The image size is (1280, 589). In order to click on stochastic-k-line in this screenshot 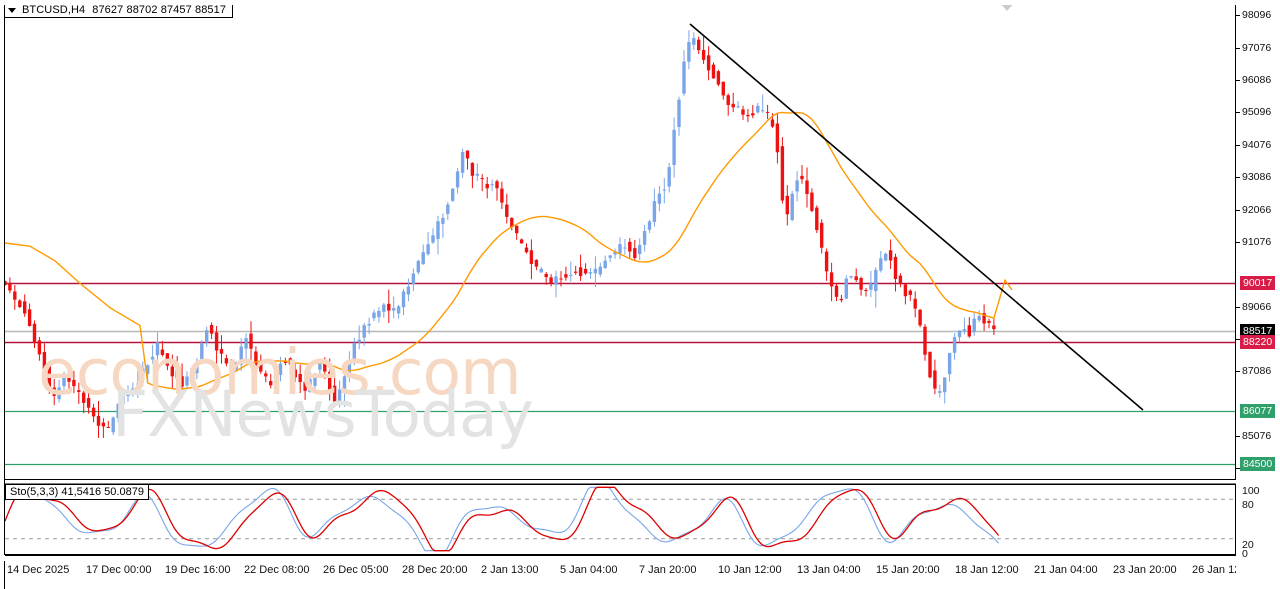, I will do `click(502, 519)`.